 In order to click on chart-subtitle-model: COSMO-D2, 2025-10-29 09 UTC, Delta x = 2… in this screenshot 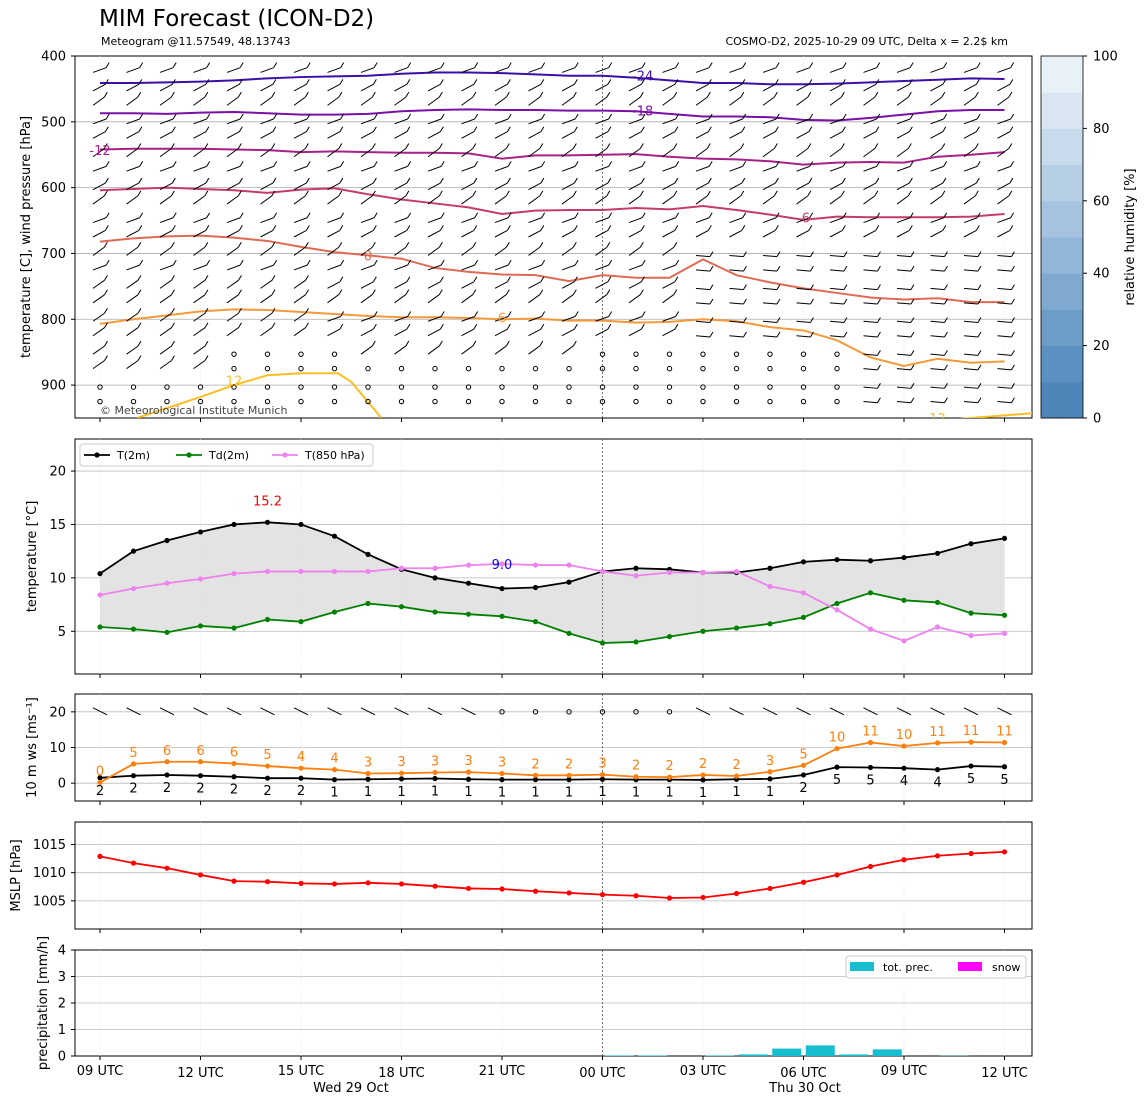, I will do `click(866, 41)`.